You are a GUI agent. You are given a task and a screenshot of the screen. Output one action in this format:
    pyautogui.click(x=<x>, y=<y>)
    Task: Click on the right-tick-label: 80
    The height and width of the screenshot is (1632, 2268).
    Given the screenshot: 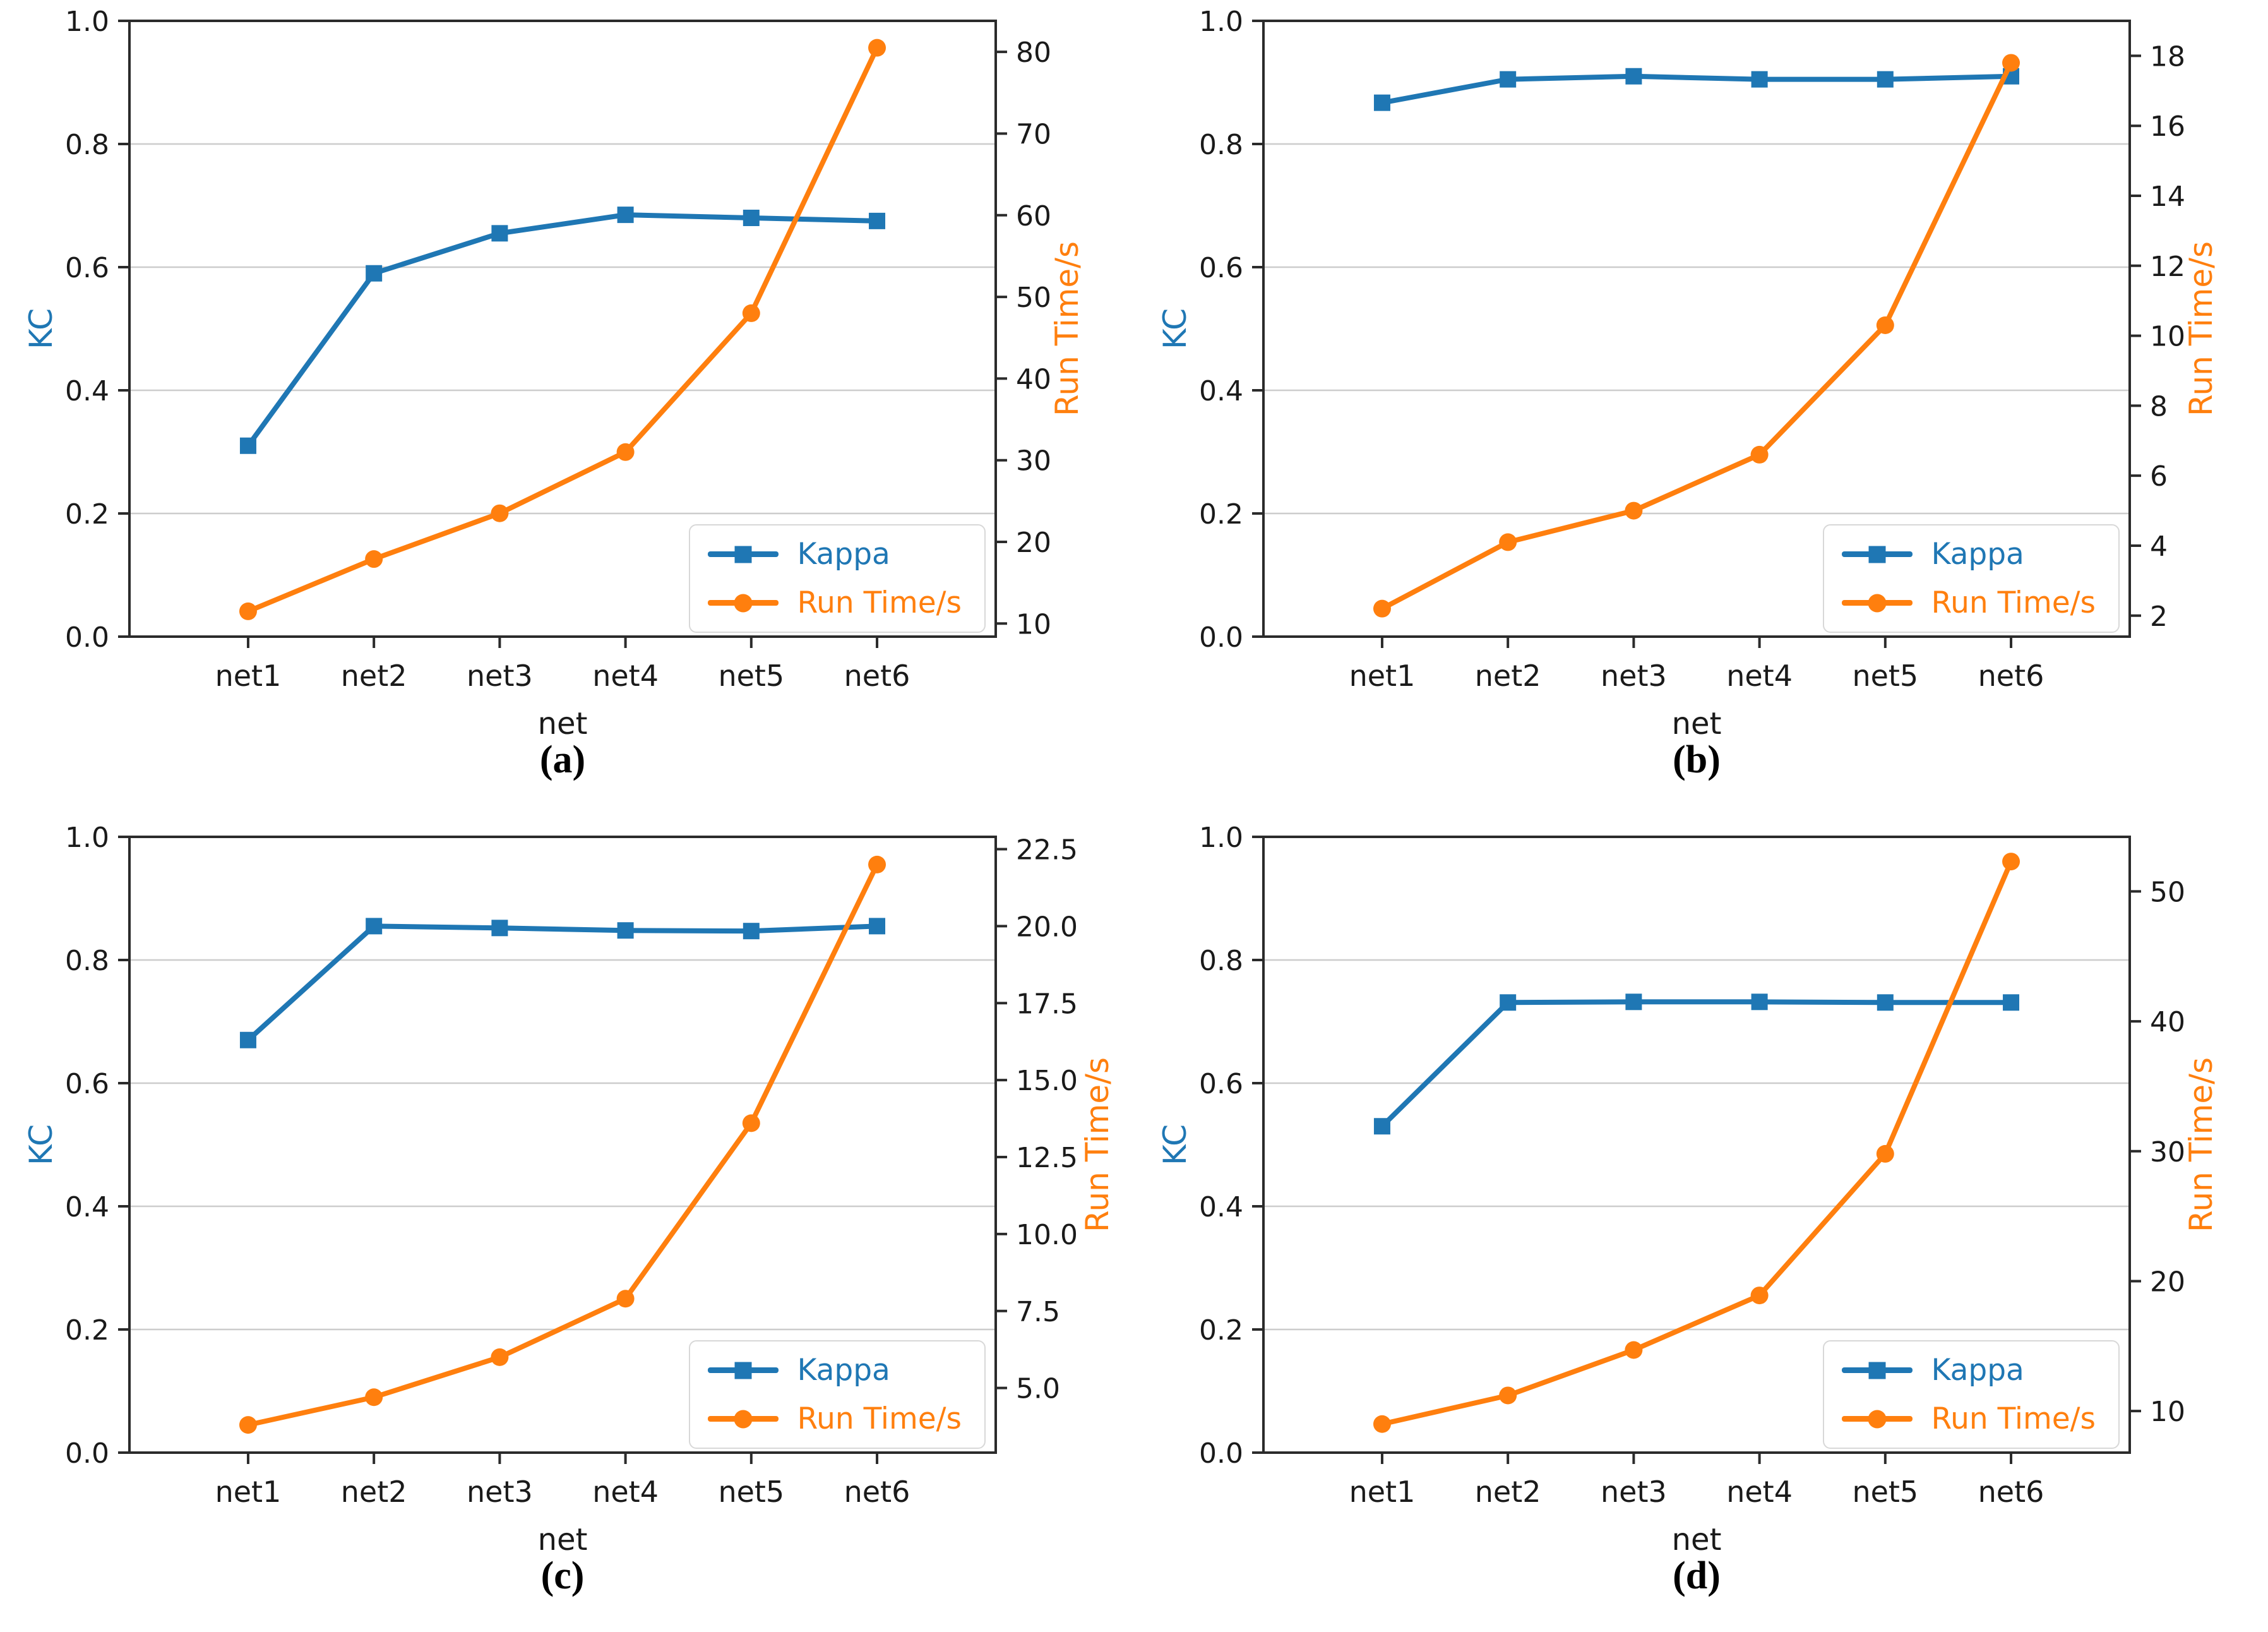 What is the action you would take?
    pyautogui.click(x=1033, y=53)
    